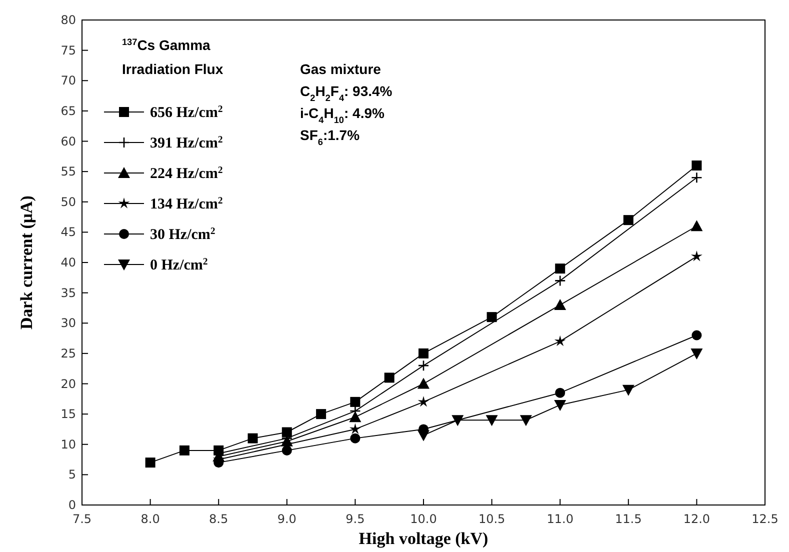 This screenshot has height=552, width=789. What do you see at coordinates (68, 293) in the screenshot?
I see `y-tick-label: 35` at bounding box center [68, 293].